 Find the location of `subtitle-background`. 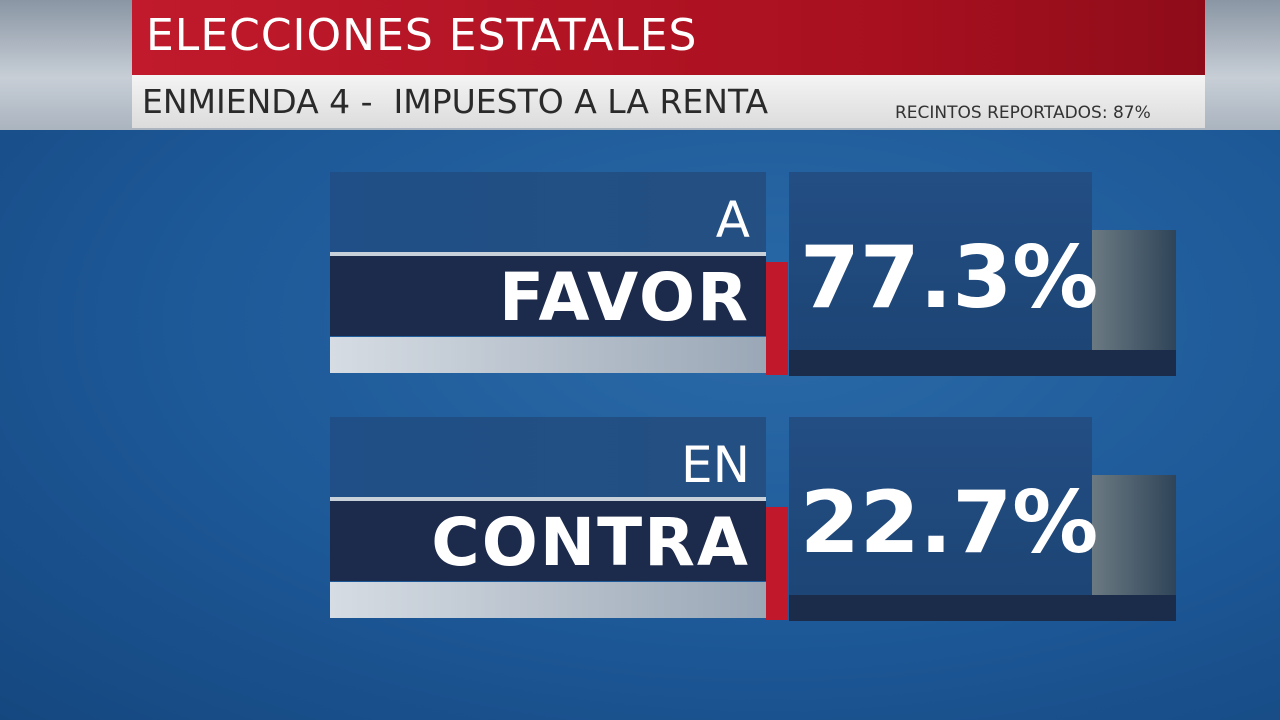

subtitle-background is located at coordinates (668, 101).